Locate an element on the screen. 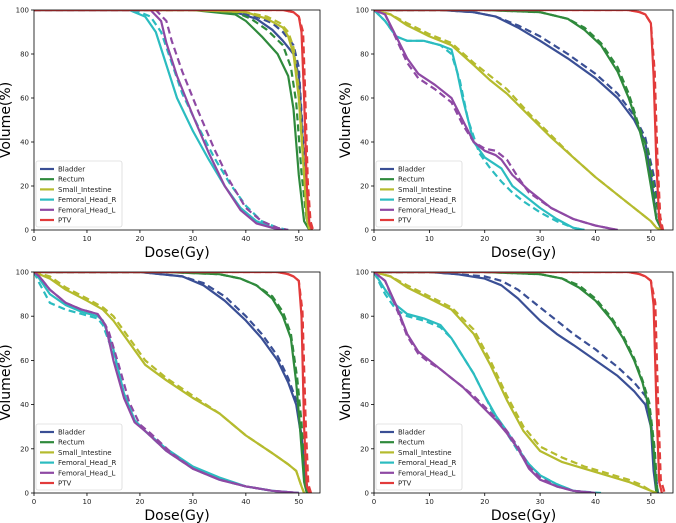  series-line-femoral-head-l-dashed is located at coordinates (485, 382).